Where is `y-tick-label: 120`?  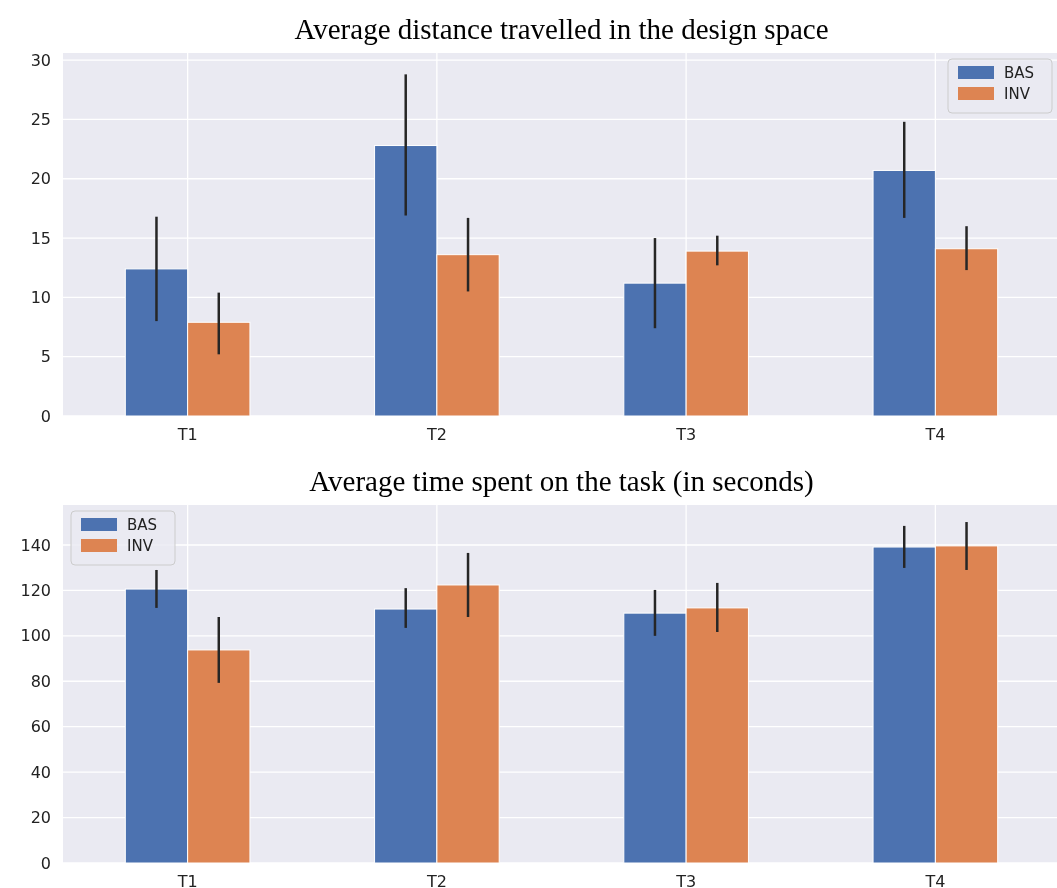
y-tick-label: 120 is located at coordinates (35, 591).